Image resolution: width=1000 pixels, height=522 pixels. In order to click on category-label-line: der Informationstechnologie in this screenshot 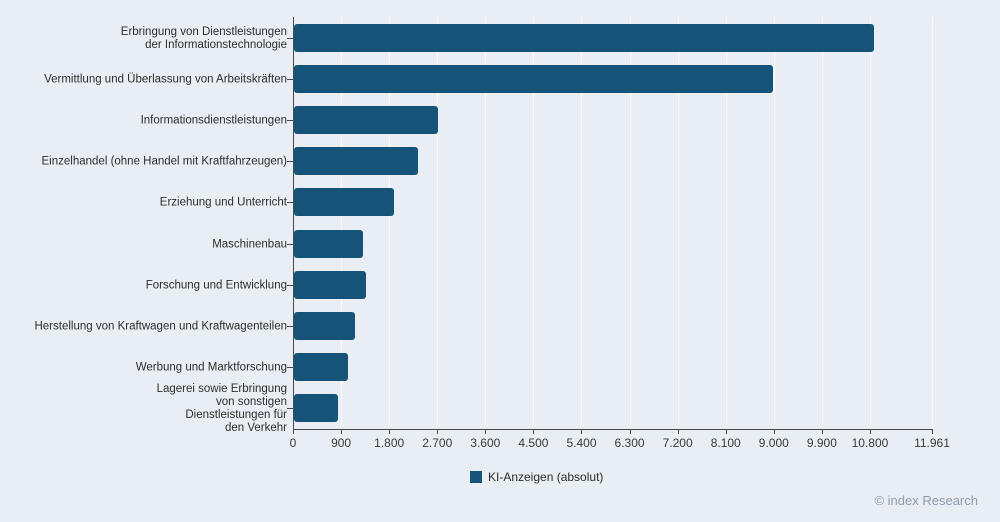, I will do `click(216, 44)`.